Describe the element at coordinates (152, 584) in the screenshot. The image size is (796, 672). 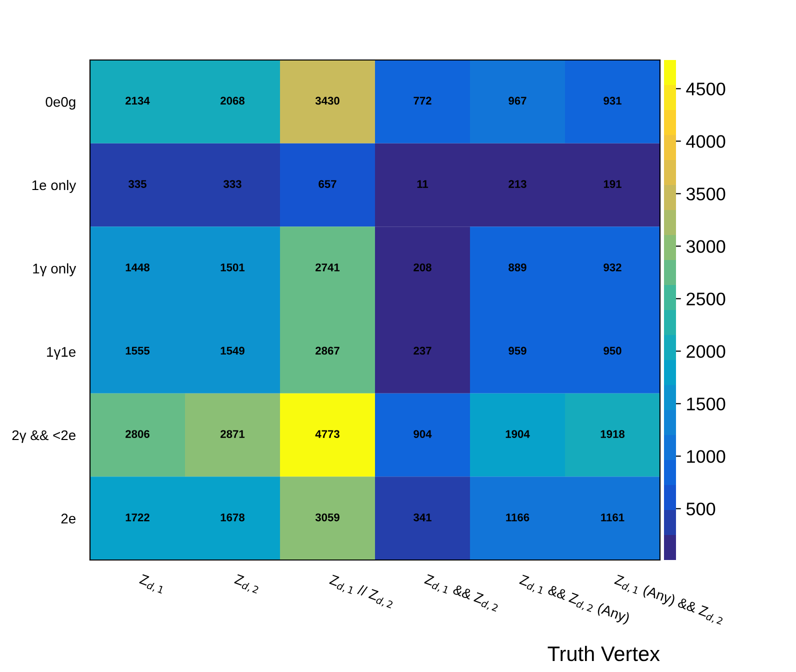
I see `x-tick-label: Z$_{d,1}$` at that location.